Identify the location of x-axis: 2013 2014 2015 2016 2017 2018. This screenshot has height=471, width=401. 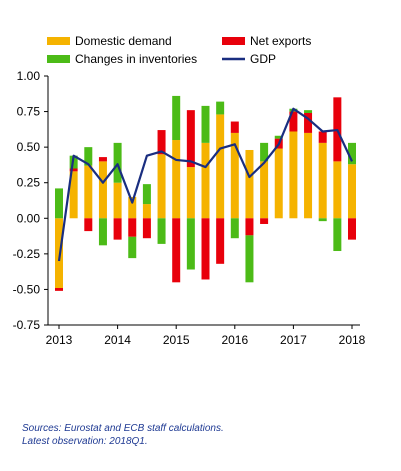
(206, 335).